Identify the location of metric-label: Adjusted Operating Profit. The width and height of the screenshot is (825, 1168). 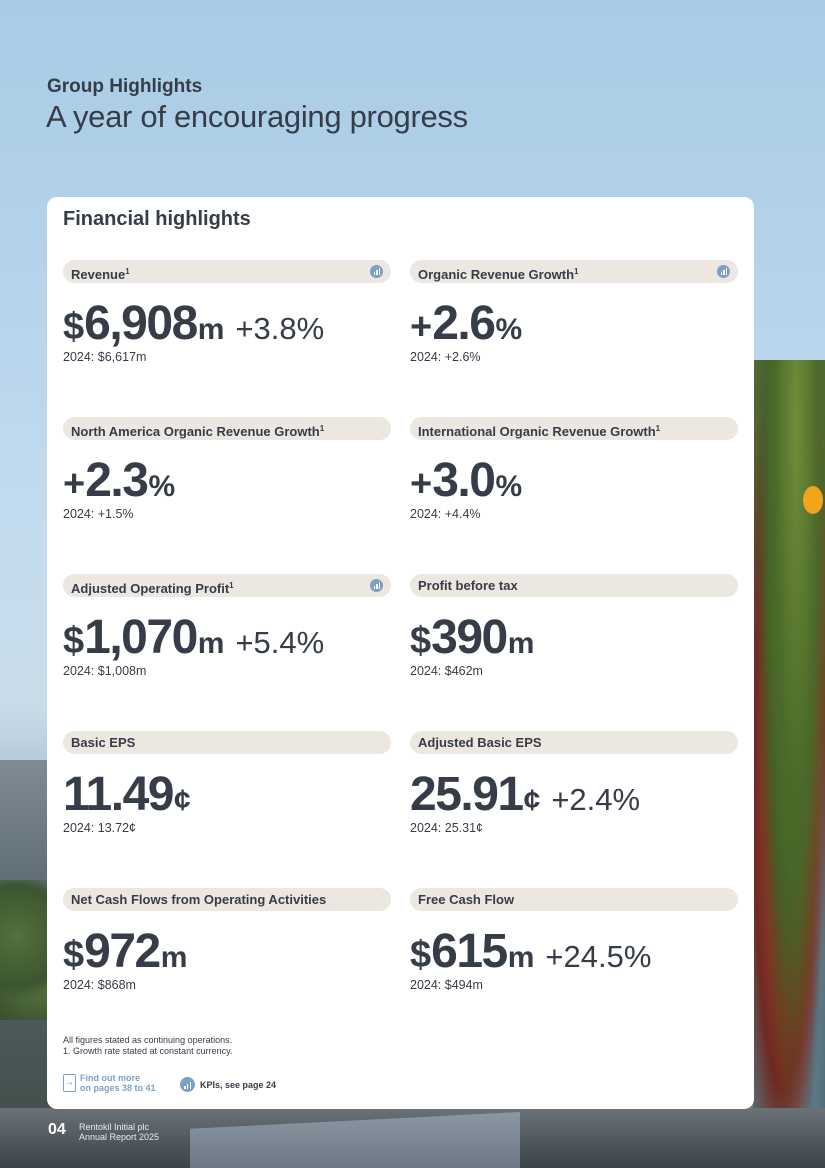
(150, 588).